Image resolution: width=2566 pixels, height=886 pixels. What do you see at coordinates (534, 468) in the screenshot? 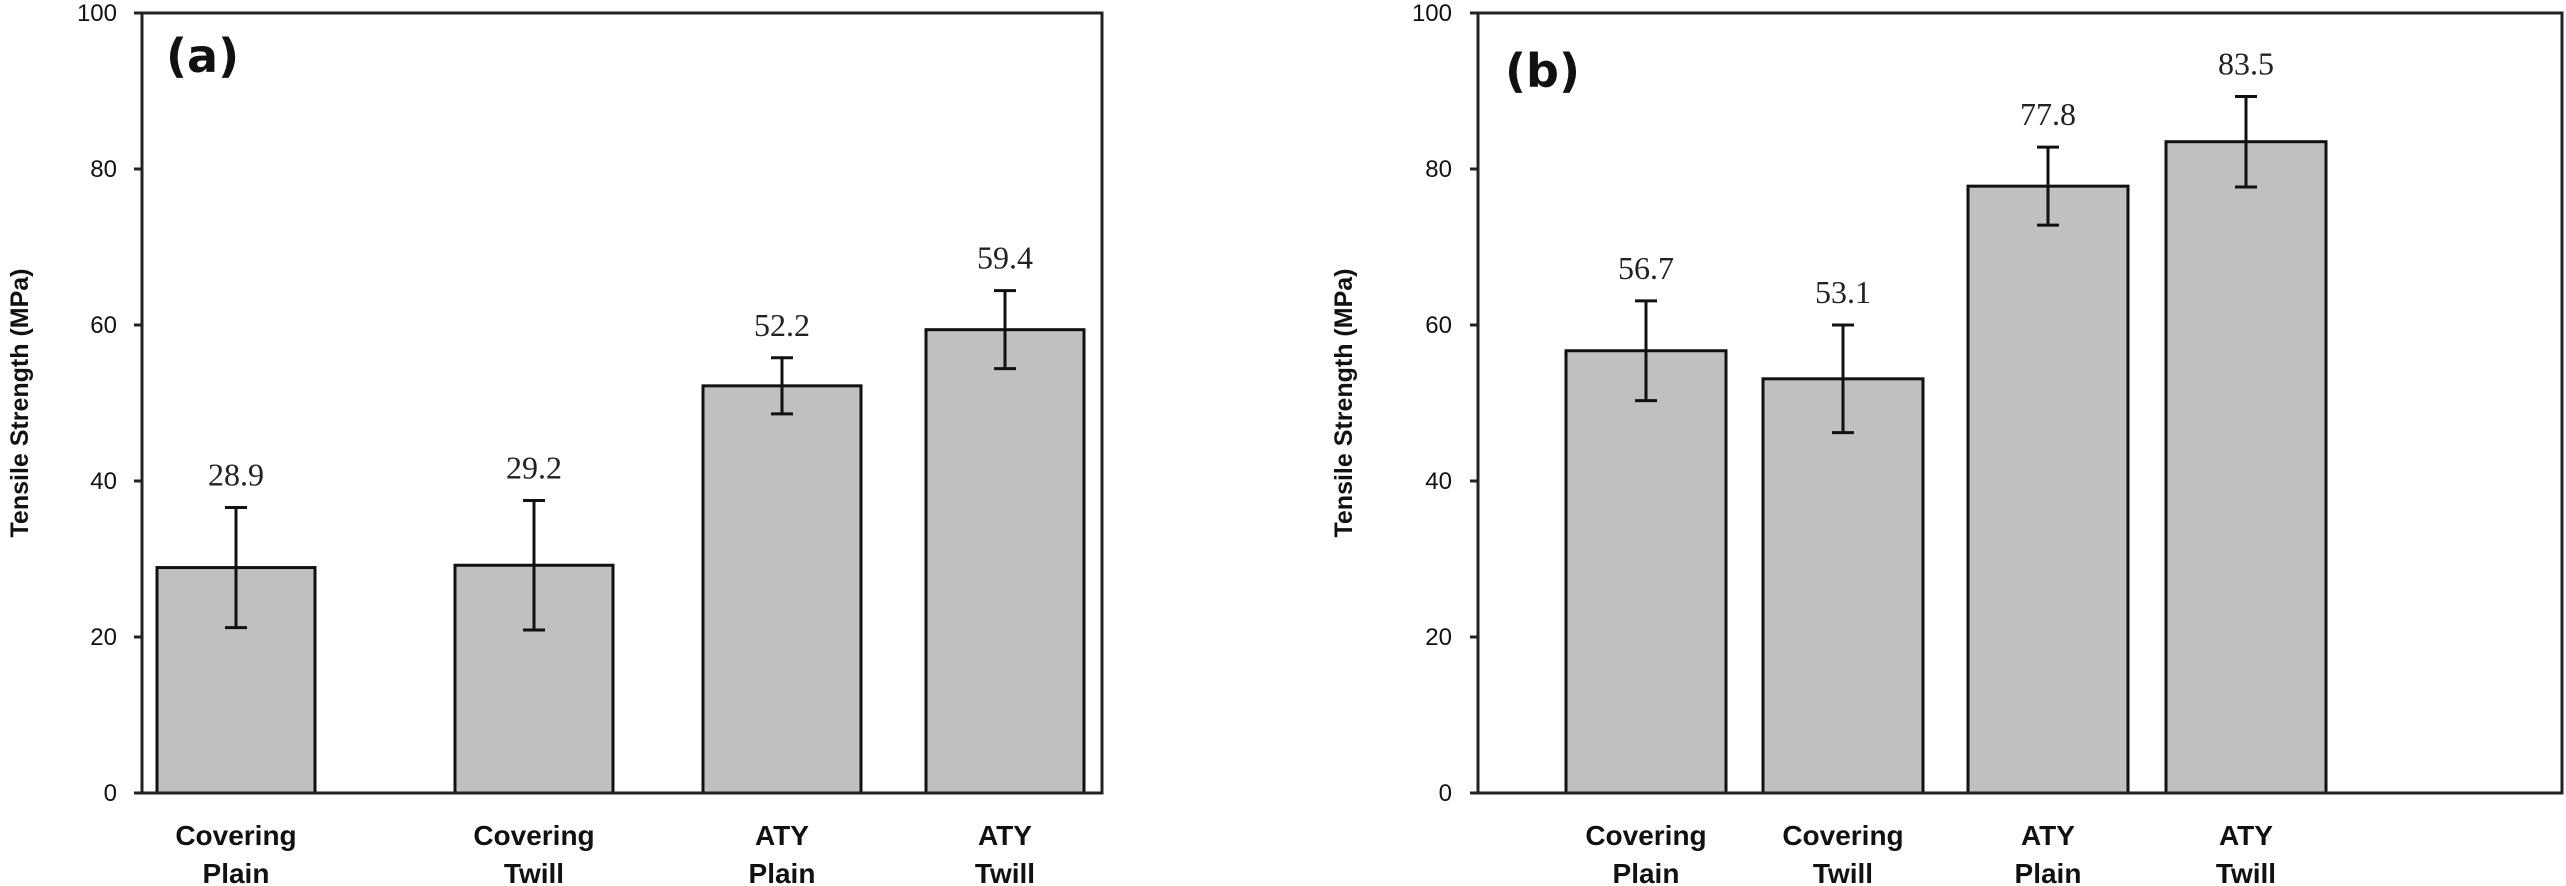
I see `data-label: 29.2` at bounding box center [534, 468].